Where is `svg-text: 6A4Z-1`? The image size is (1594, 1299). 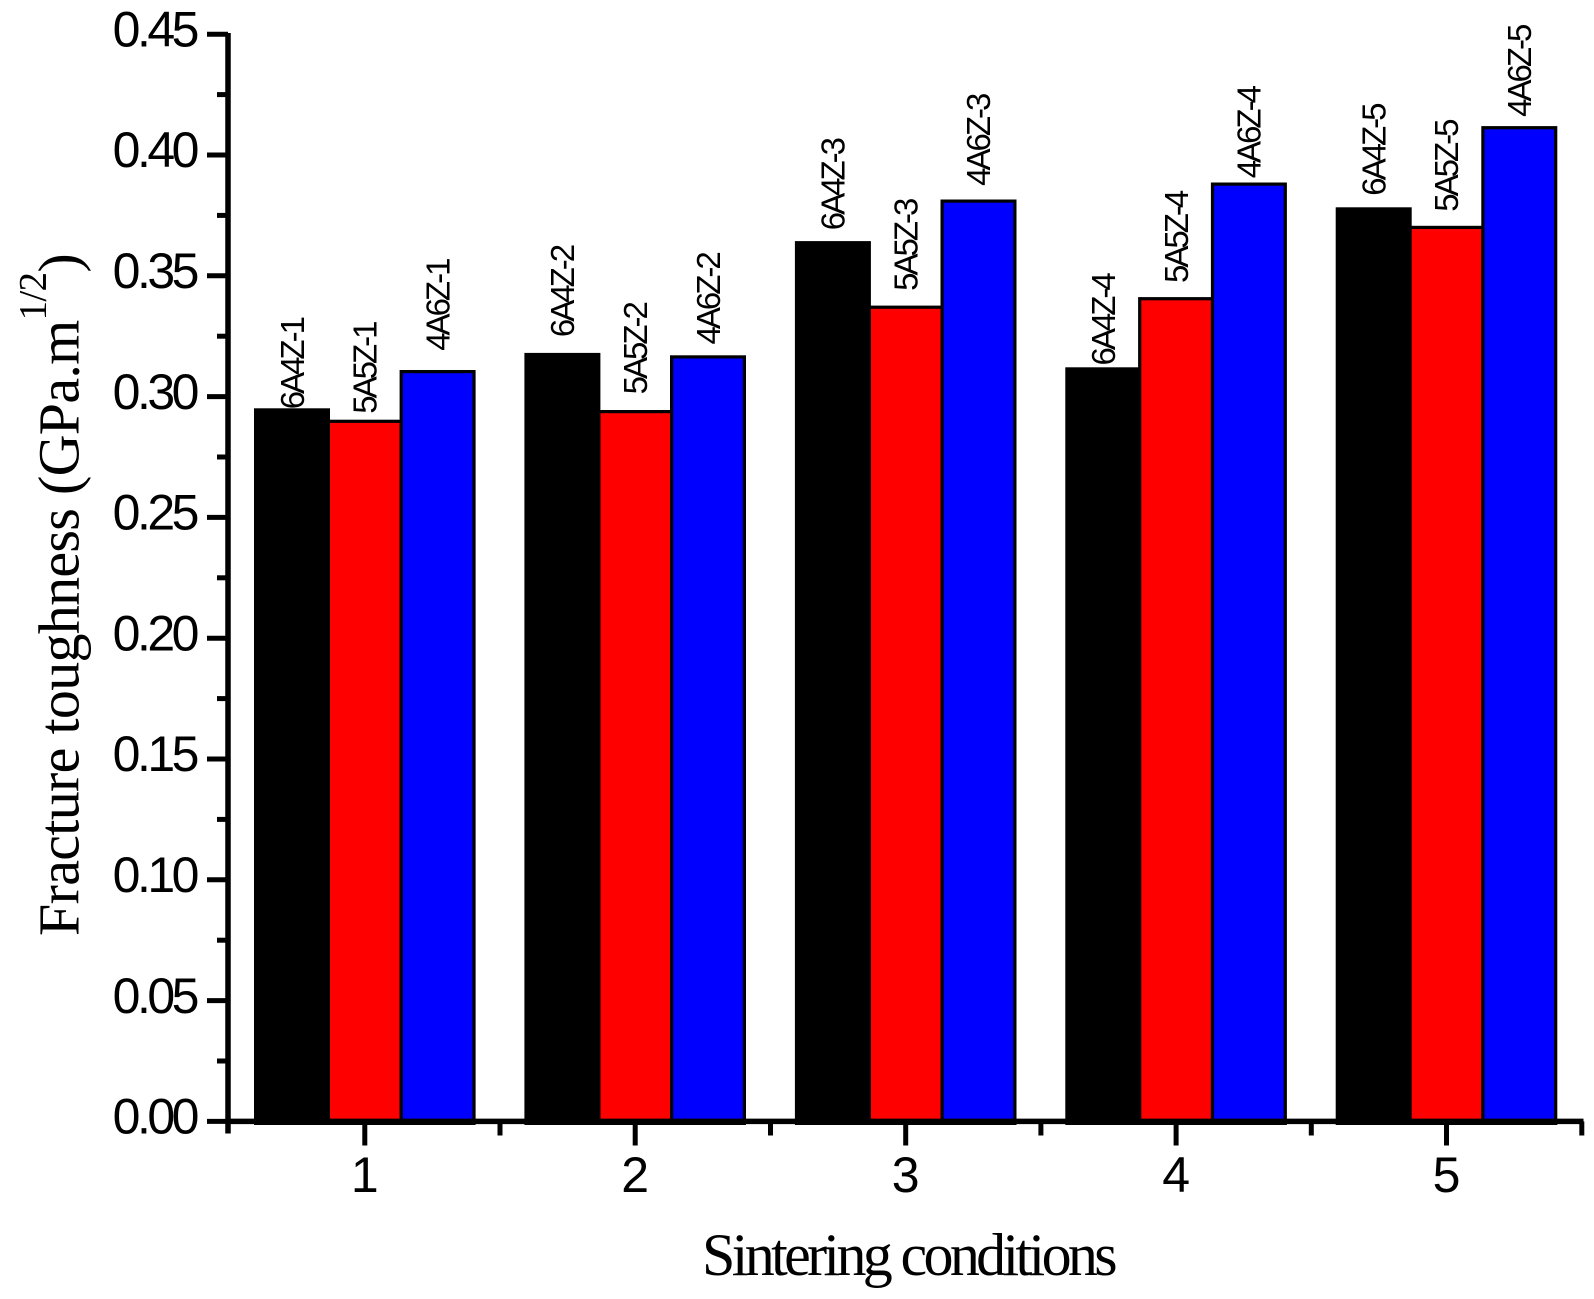
svg-text: 6A4Z-1 is located at coordinates (292, 363).